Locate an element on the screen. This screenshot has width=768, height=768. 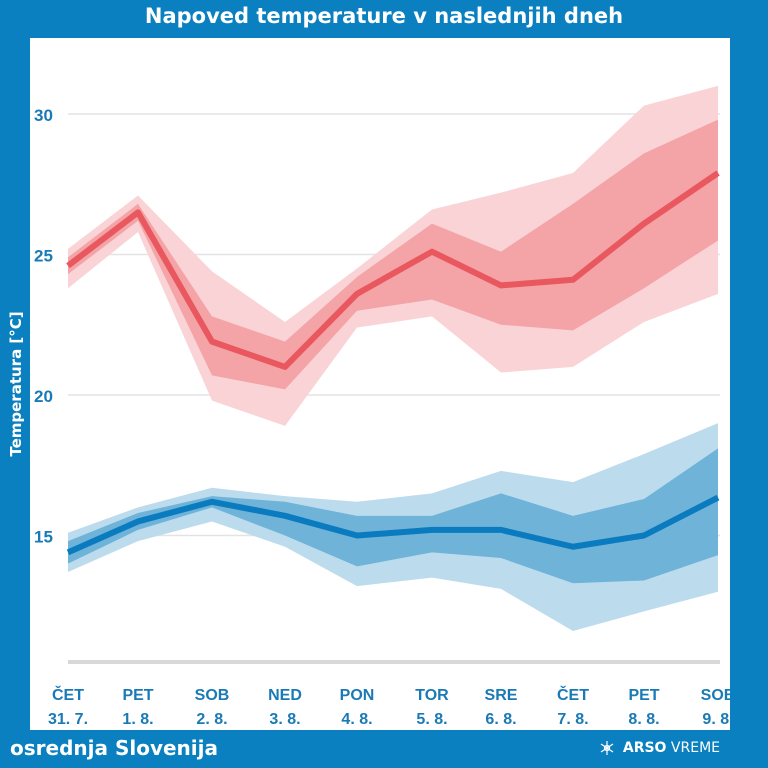
x-tick-date: 31. 7. is located at coordinates (68, 719).